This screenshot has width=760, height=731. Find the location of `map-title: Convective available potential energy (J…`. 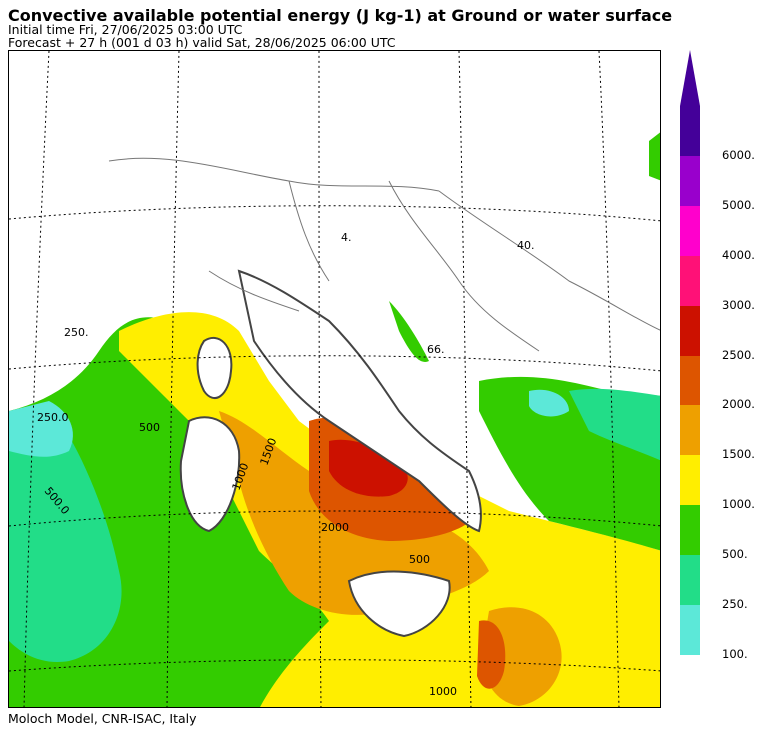

map-title: Convective available potential energy (J… is located at coordinates (340, 15).